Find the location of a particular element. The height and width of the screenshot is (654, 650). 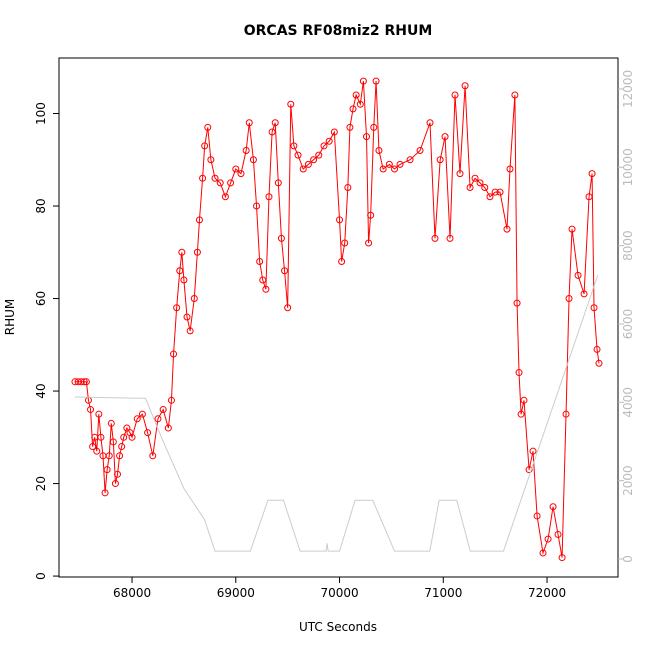

y-tick-label: 80 is located at coordinates (41, 205).